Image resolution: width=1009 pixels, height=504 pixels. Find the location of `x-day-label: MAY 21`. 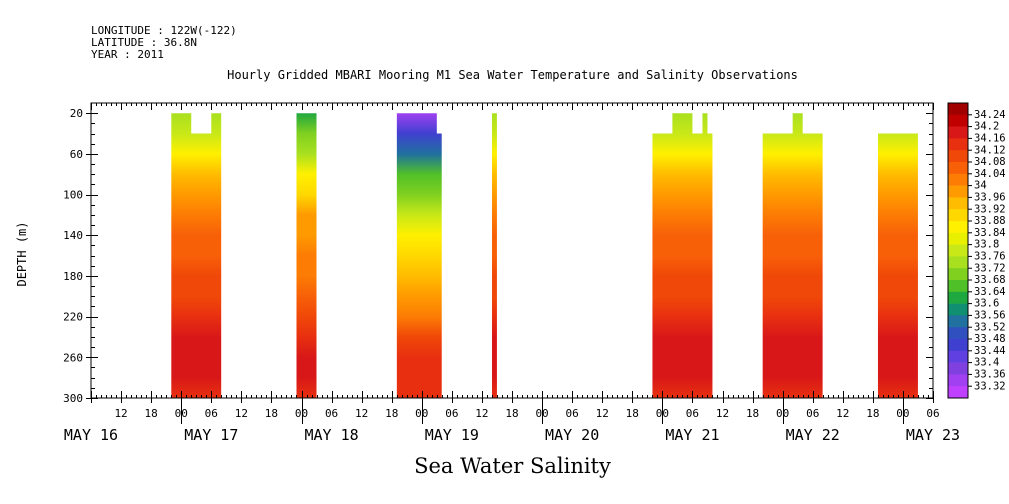

x-day-label: MAY 21 is located at coordinates (692, 435).